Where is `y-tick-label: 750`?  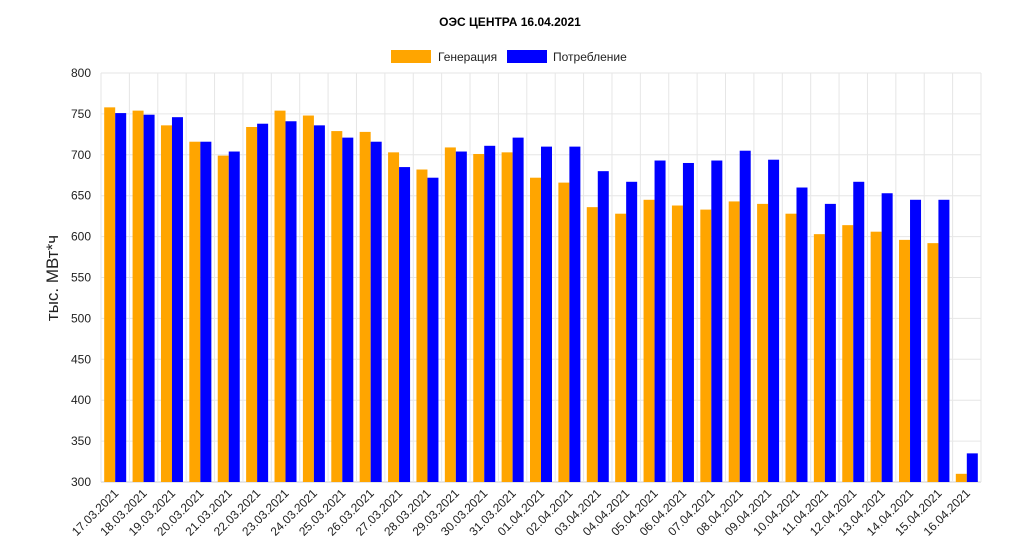 y-tick-label: 750 is located at coordinates (81, 114).